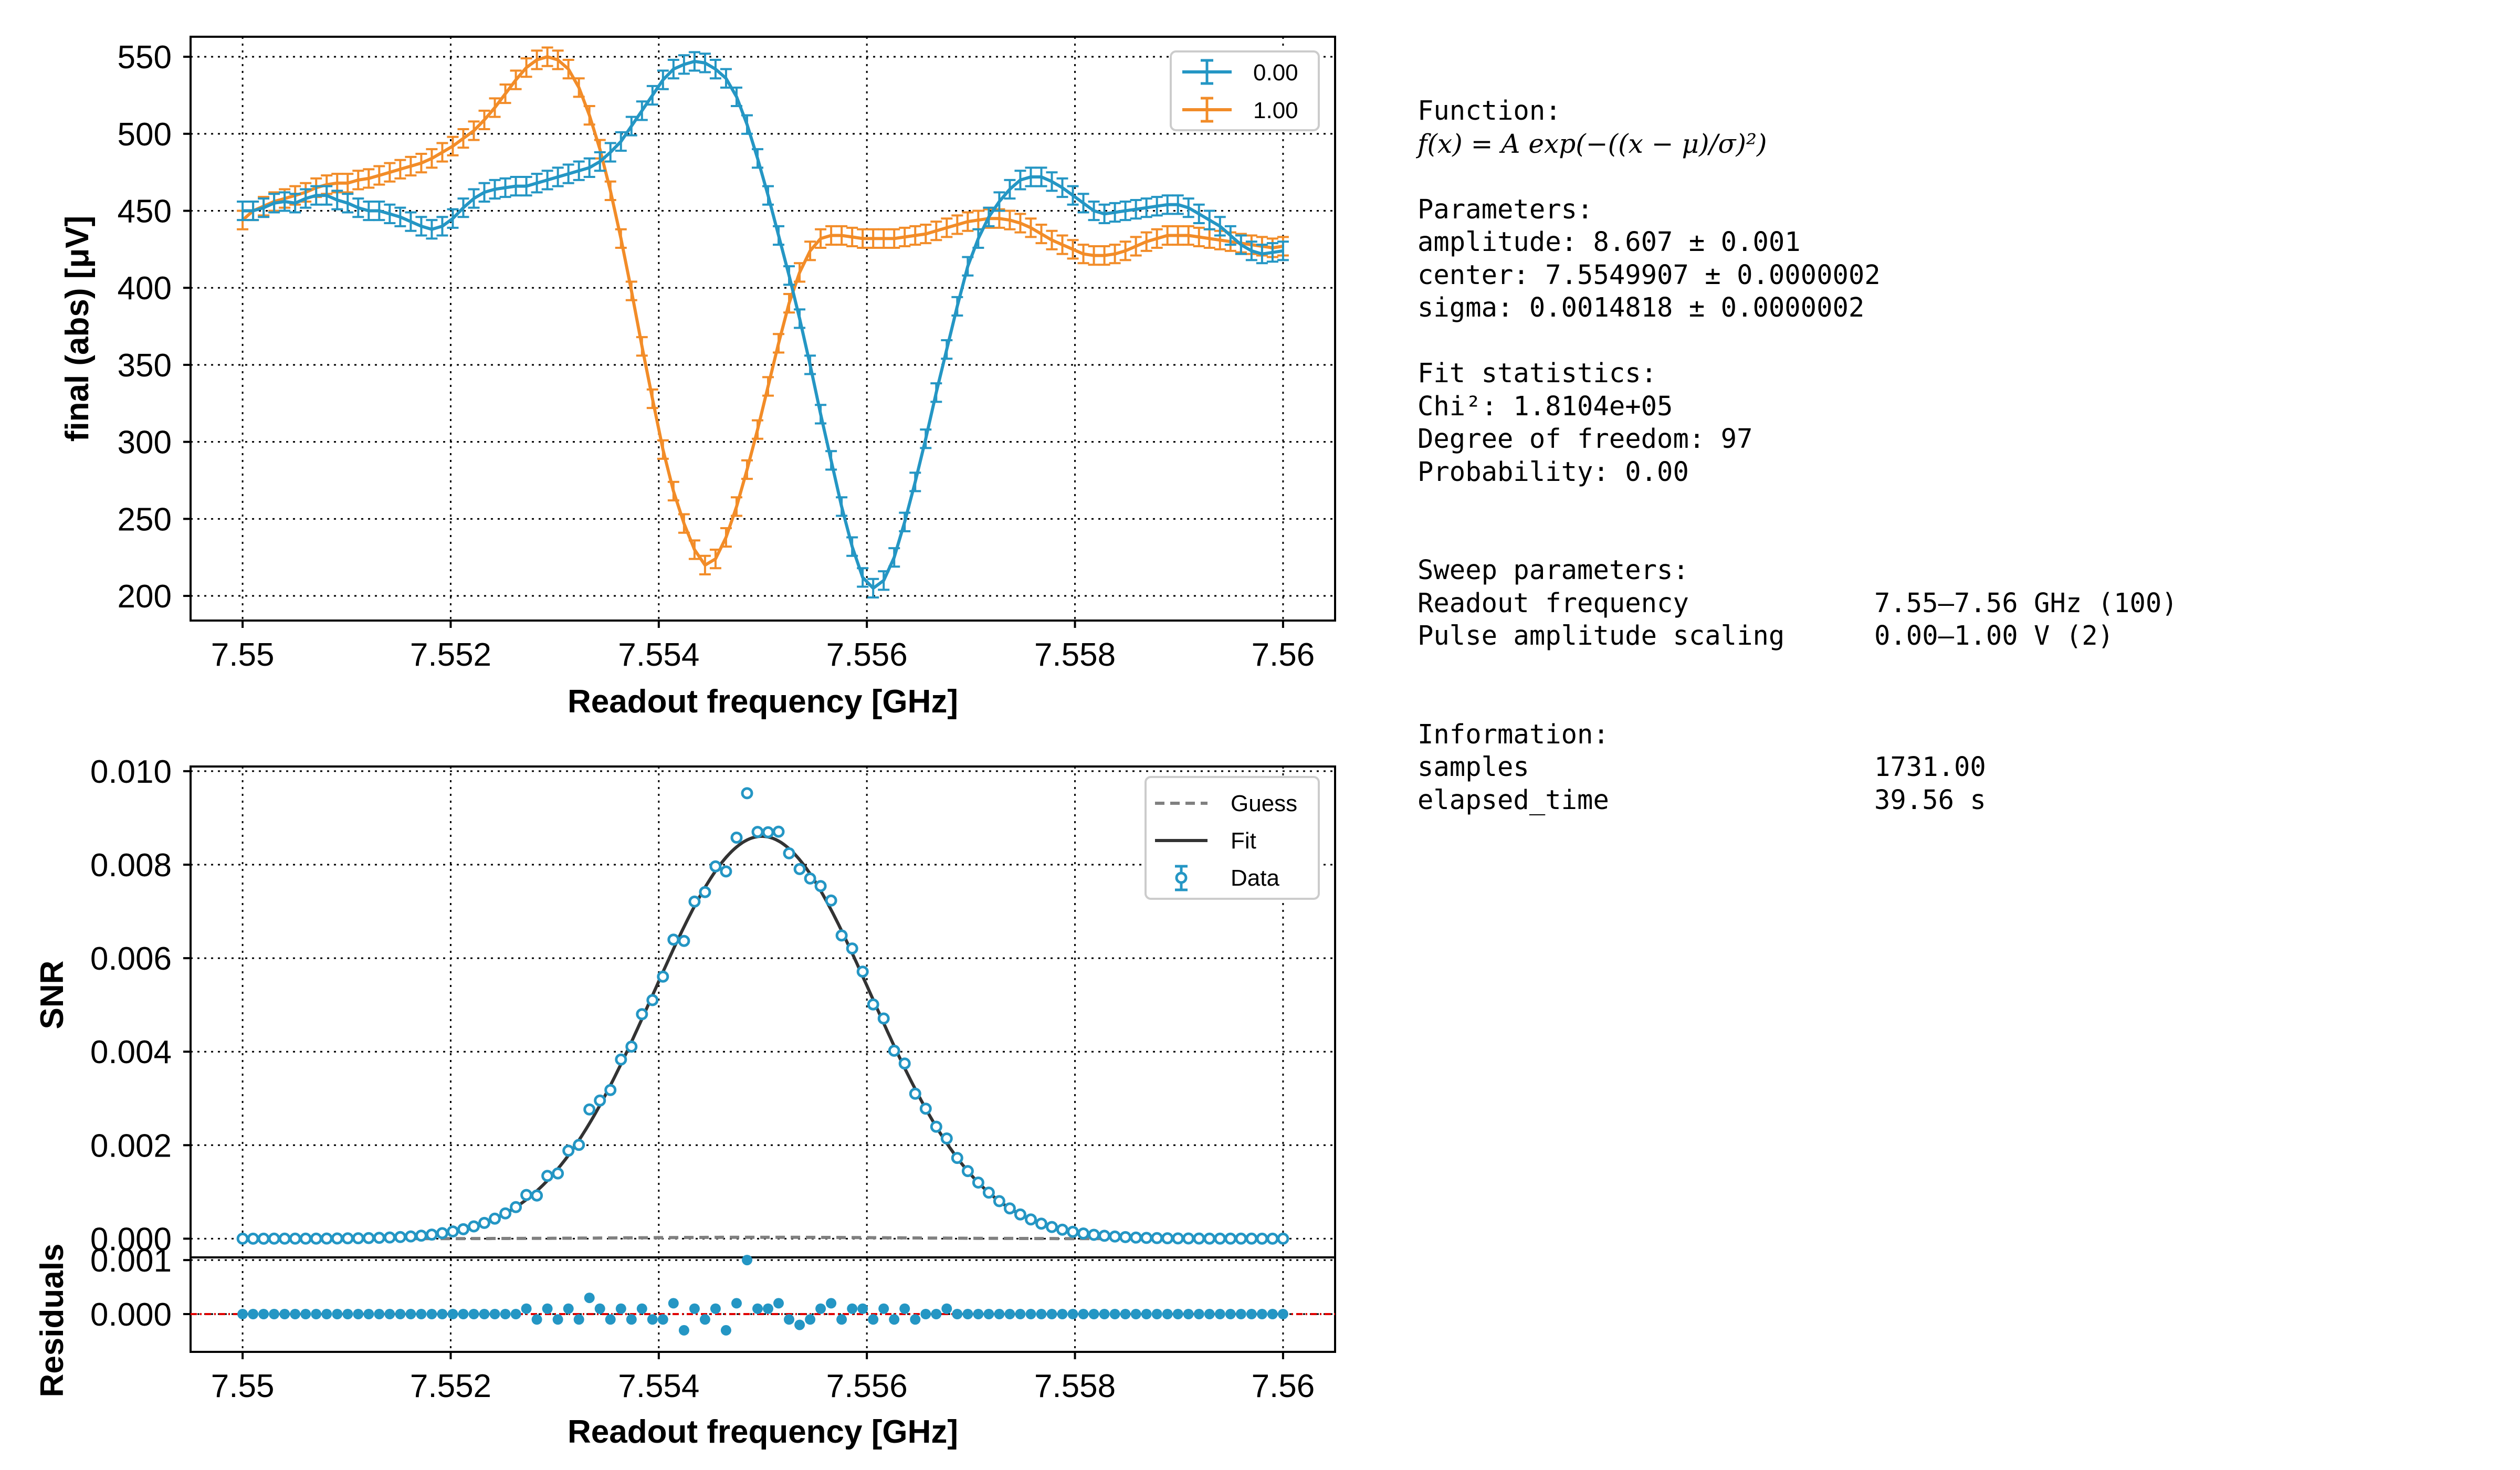  What do you see at coordinates (1264, 803) in the screenshot?
I see `legend-guess-label: Guess` at bounding box center [1264, 803].